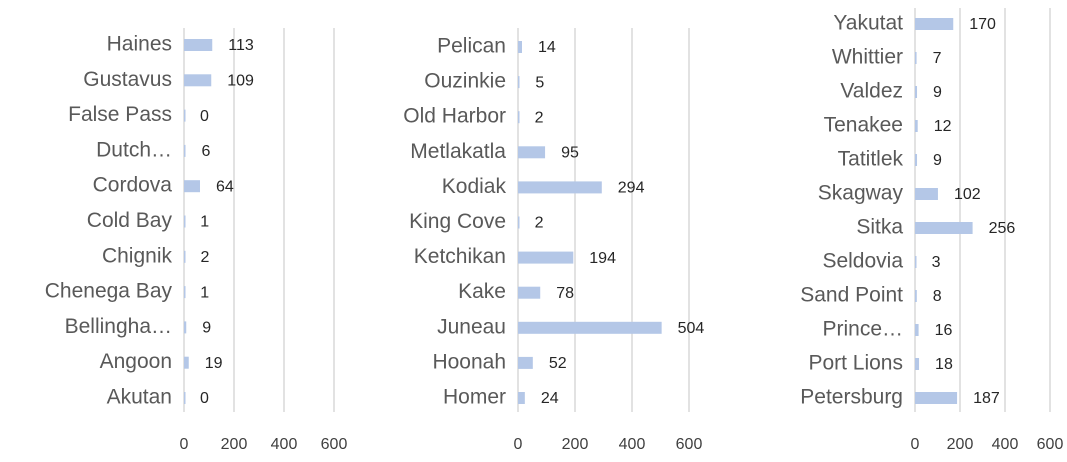  I want to click on value-label: 113, so click(241, 45).